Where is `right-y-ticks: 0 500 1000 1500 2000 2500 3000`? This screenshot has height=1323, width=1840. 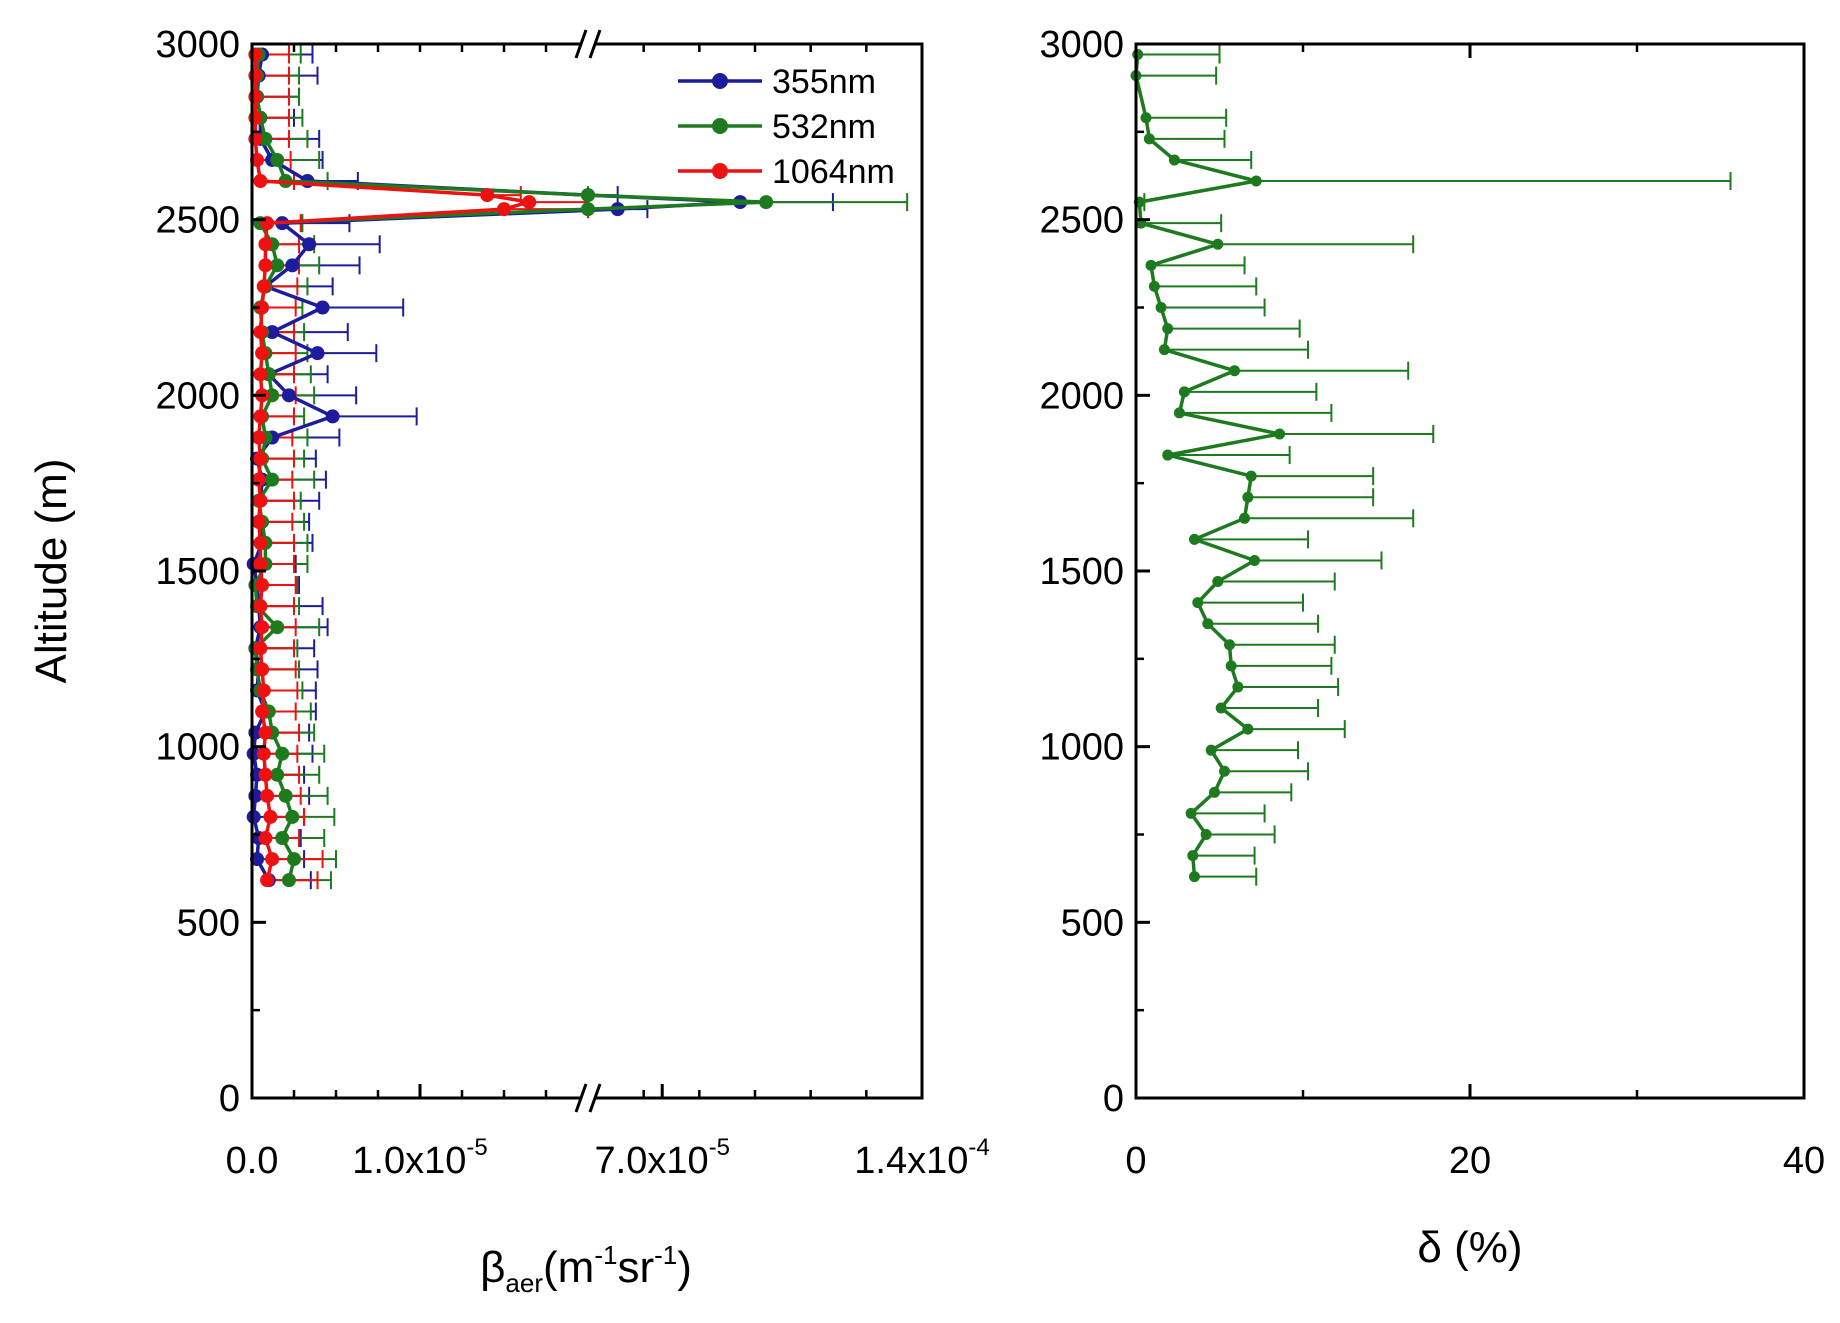 right-y-ticks: 0 500 1000 1500 2000 2500 3000 is located at coordinates (1094, 572).